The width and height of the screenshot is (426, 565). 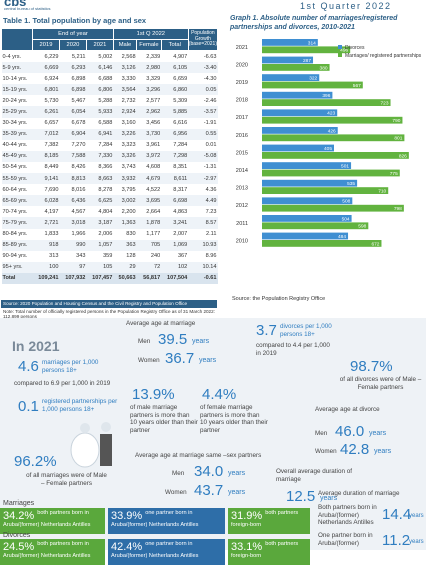 I want to click on table-cell: 10.93, so click(x=203, y=245).